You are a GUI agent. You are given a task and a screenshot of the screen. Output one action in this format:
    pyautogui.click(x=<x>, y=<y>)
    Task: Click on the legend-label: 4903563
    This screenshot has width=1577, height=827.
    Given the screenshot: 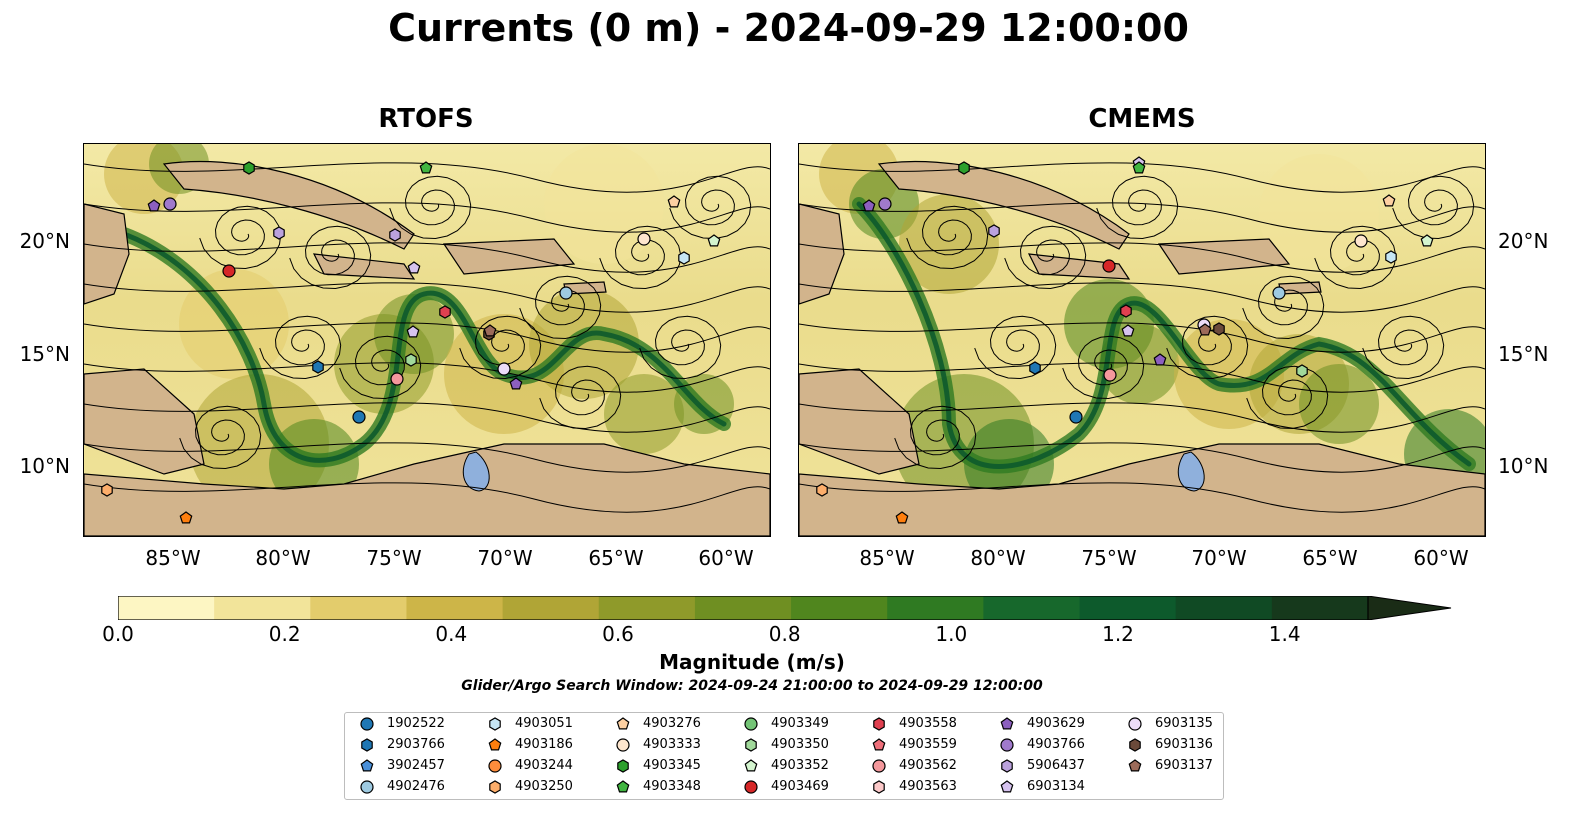 What is the action you would take?
    pyautogui.click(x=928, y=786)
    